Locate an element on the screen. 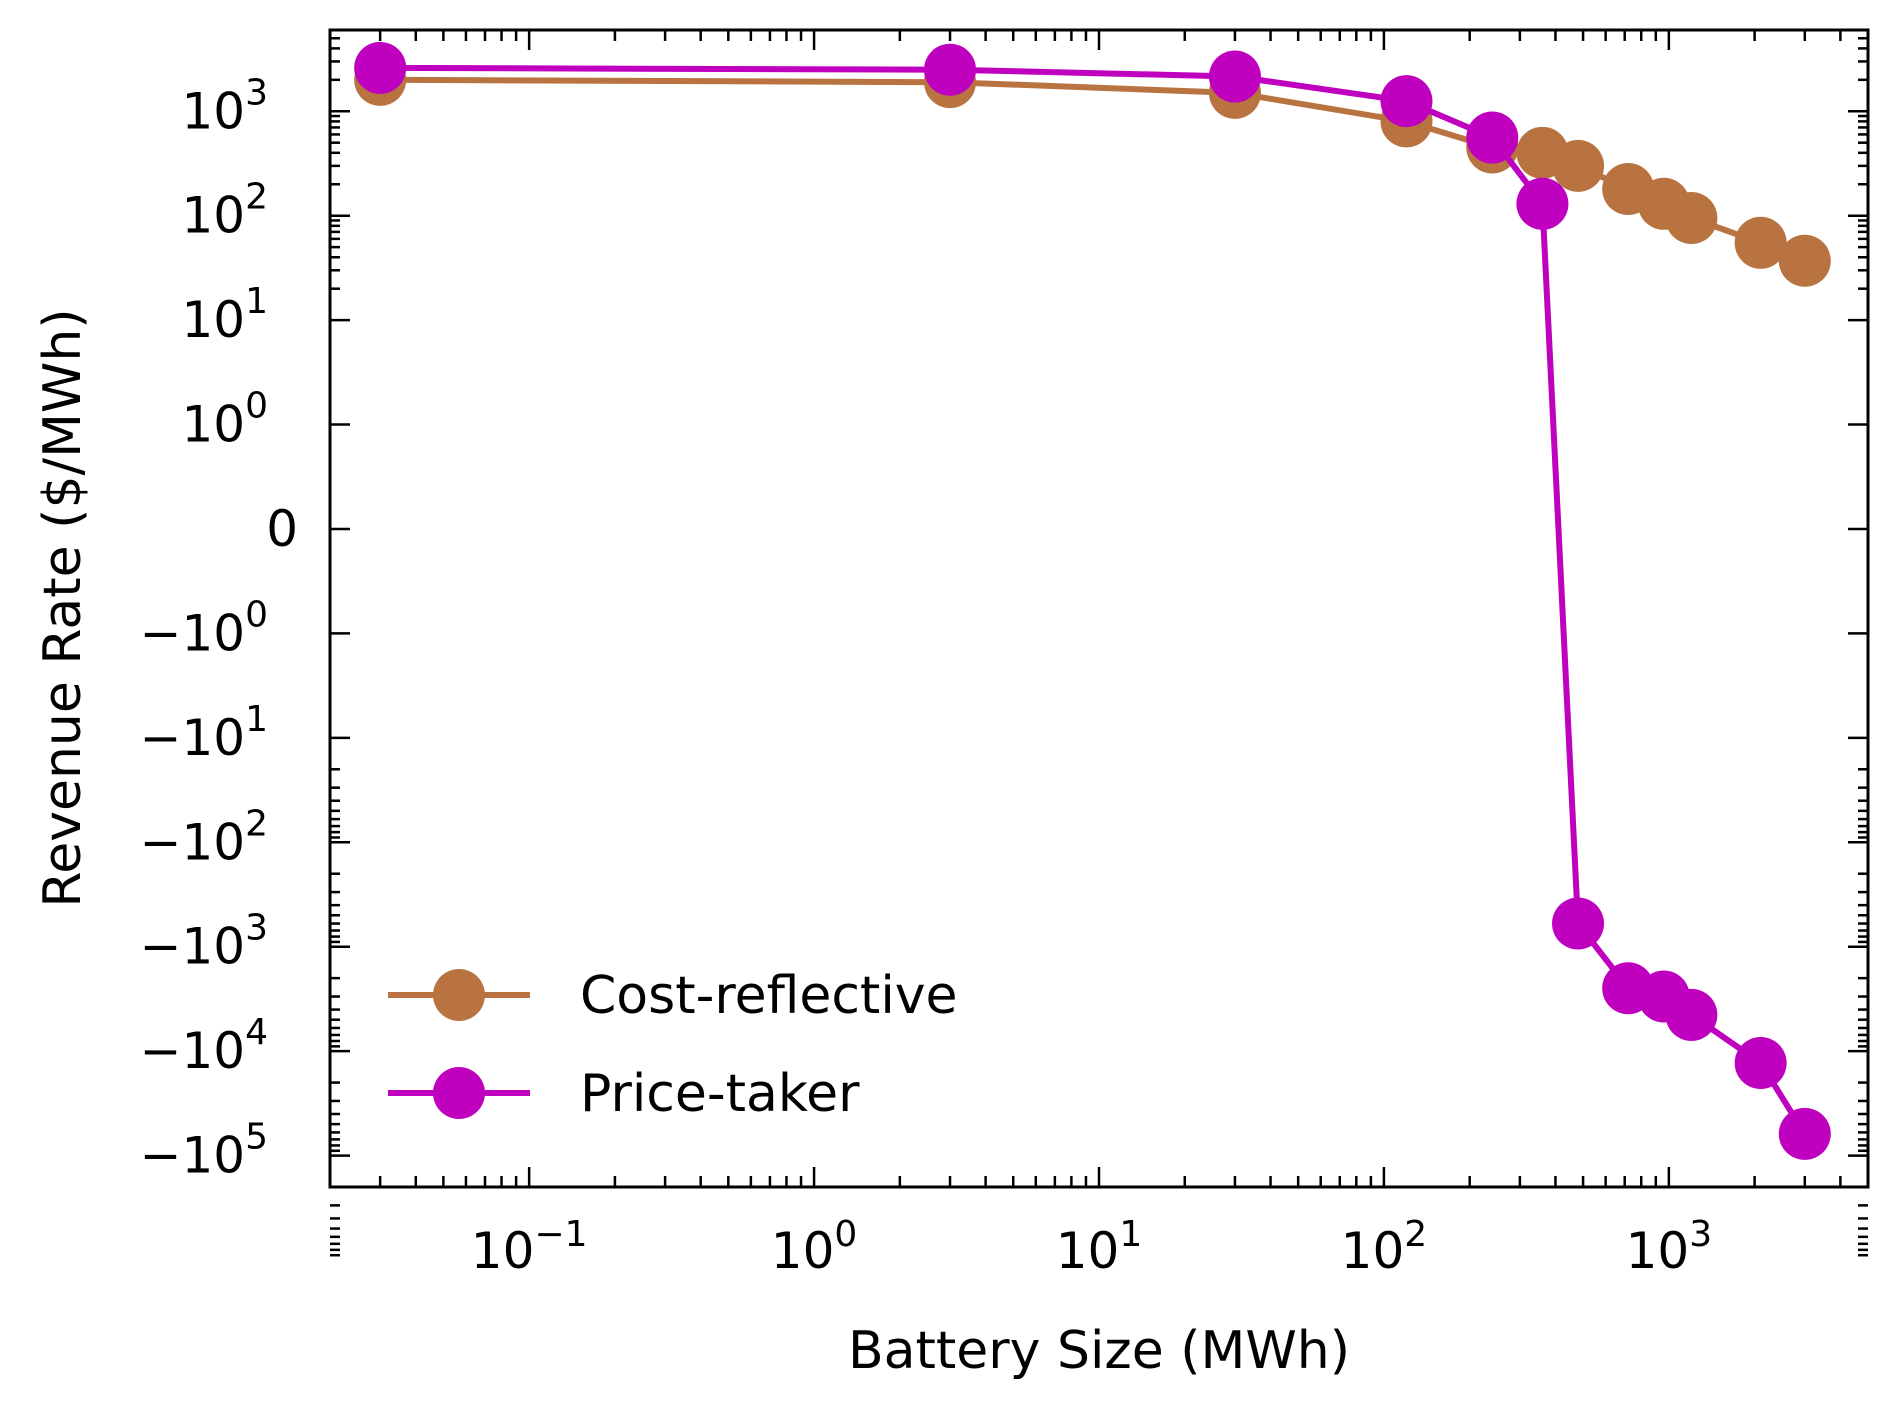  y-tick-label: −102 is located at coordinates (204, 837).